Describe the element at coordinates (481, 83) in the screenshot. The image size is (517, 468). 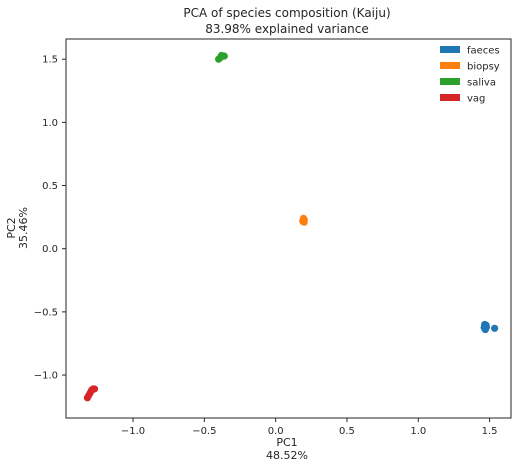
I see `legend-label-saliva: saliva` at that location.